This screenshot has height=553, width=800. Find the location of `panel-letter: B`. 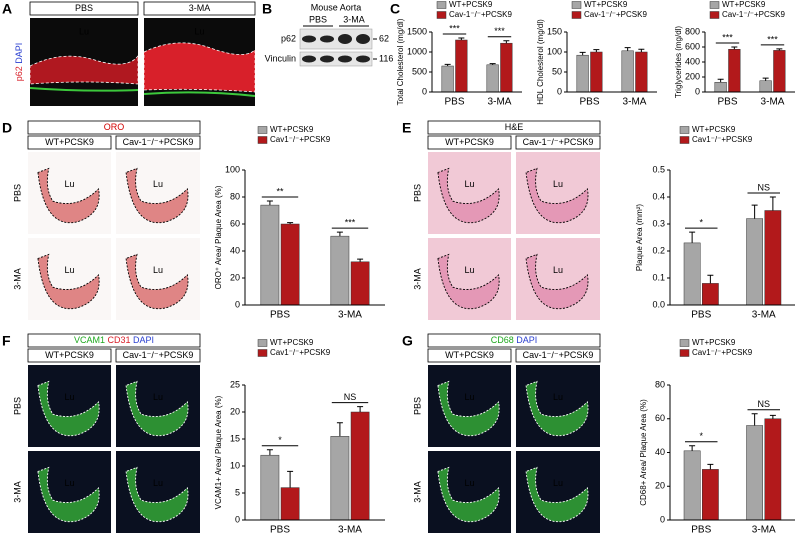

panel-letter: B is located at coordinates (267, 9).